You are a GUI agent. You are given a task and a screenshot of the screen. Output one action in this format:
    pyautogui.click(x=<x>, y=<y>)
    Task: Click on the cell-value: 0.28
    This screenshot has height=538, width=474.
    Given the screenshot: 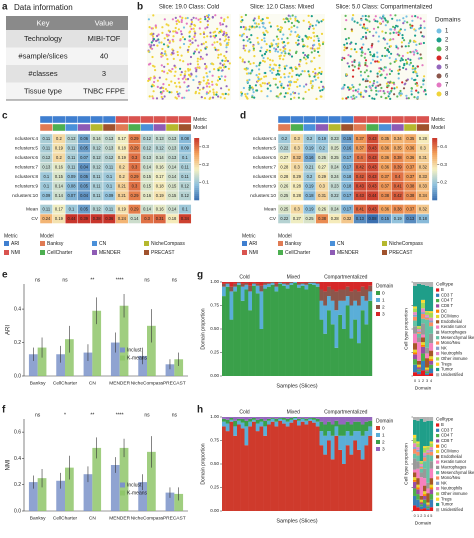 What is the action you would take?
    pyautogui.click(x=423, y=138)
    